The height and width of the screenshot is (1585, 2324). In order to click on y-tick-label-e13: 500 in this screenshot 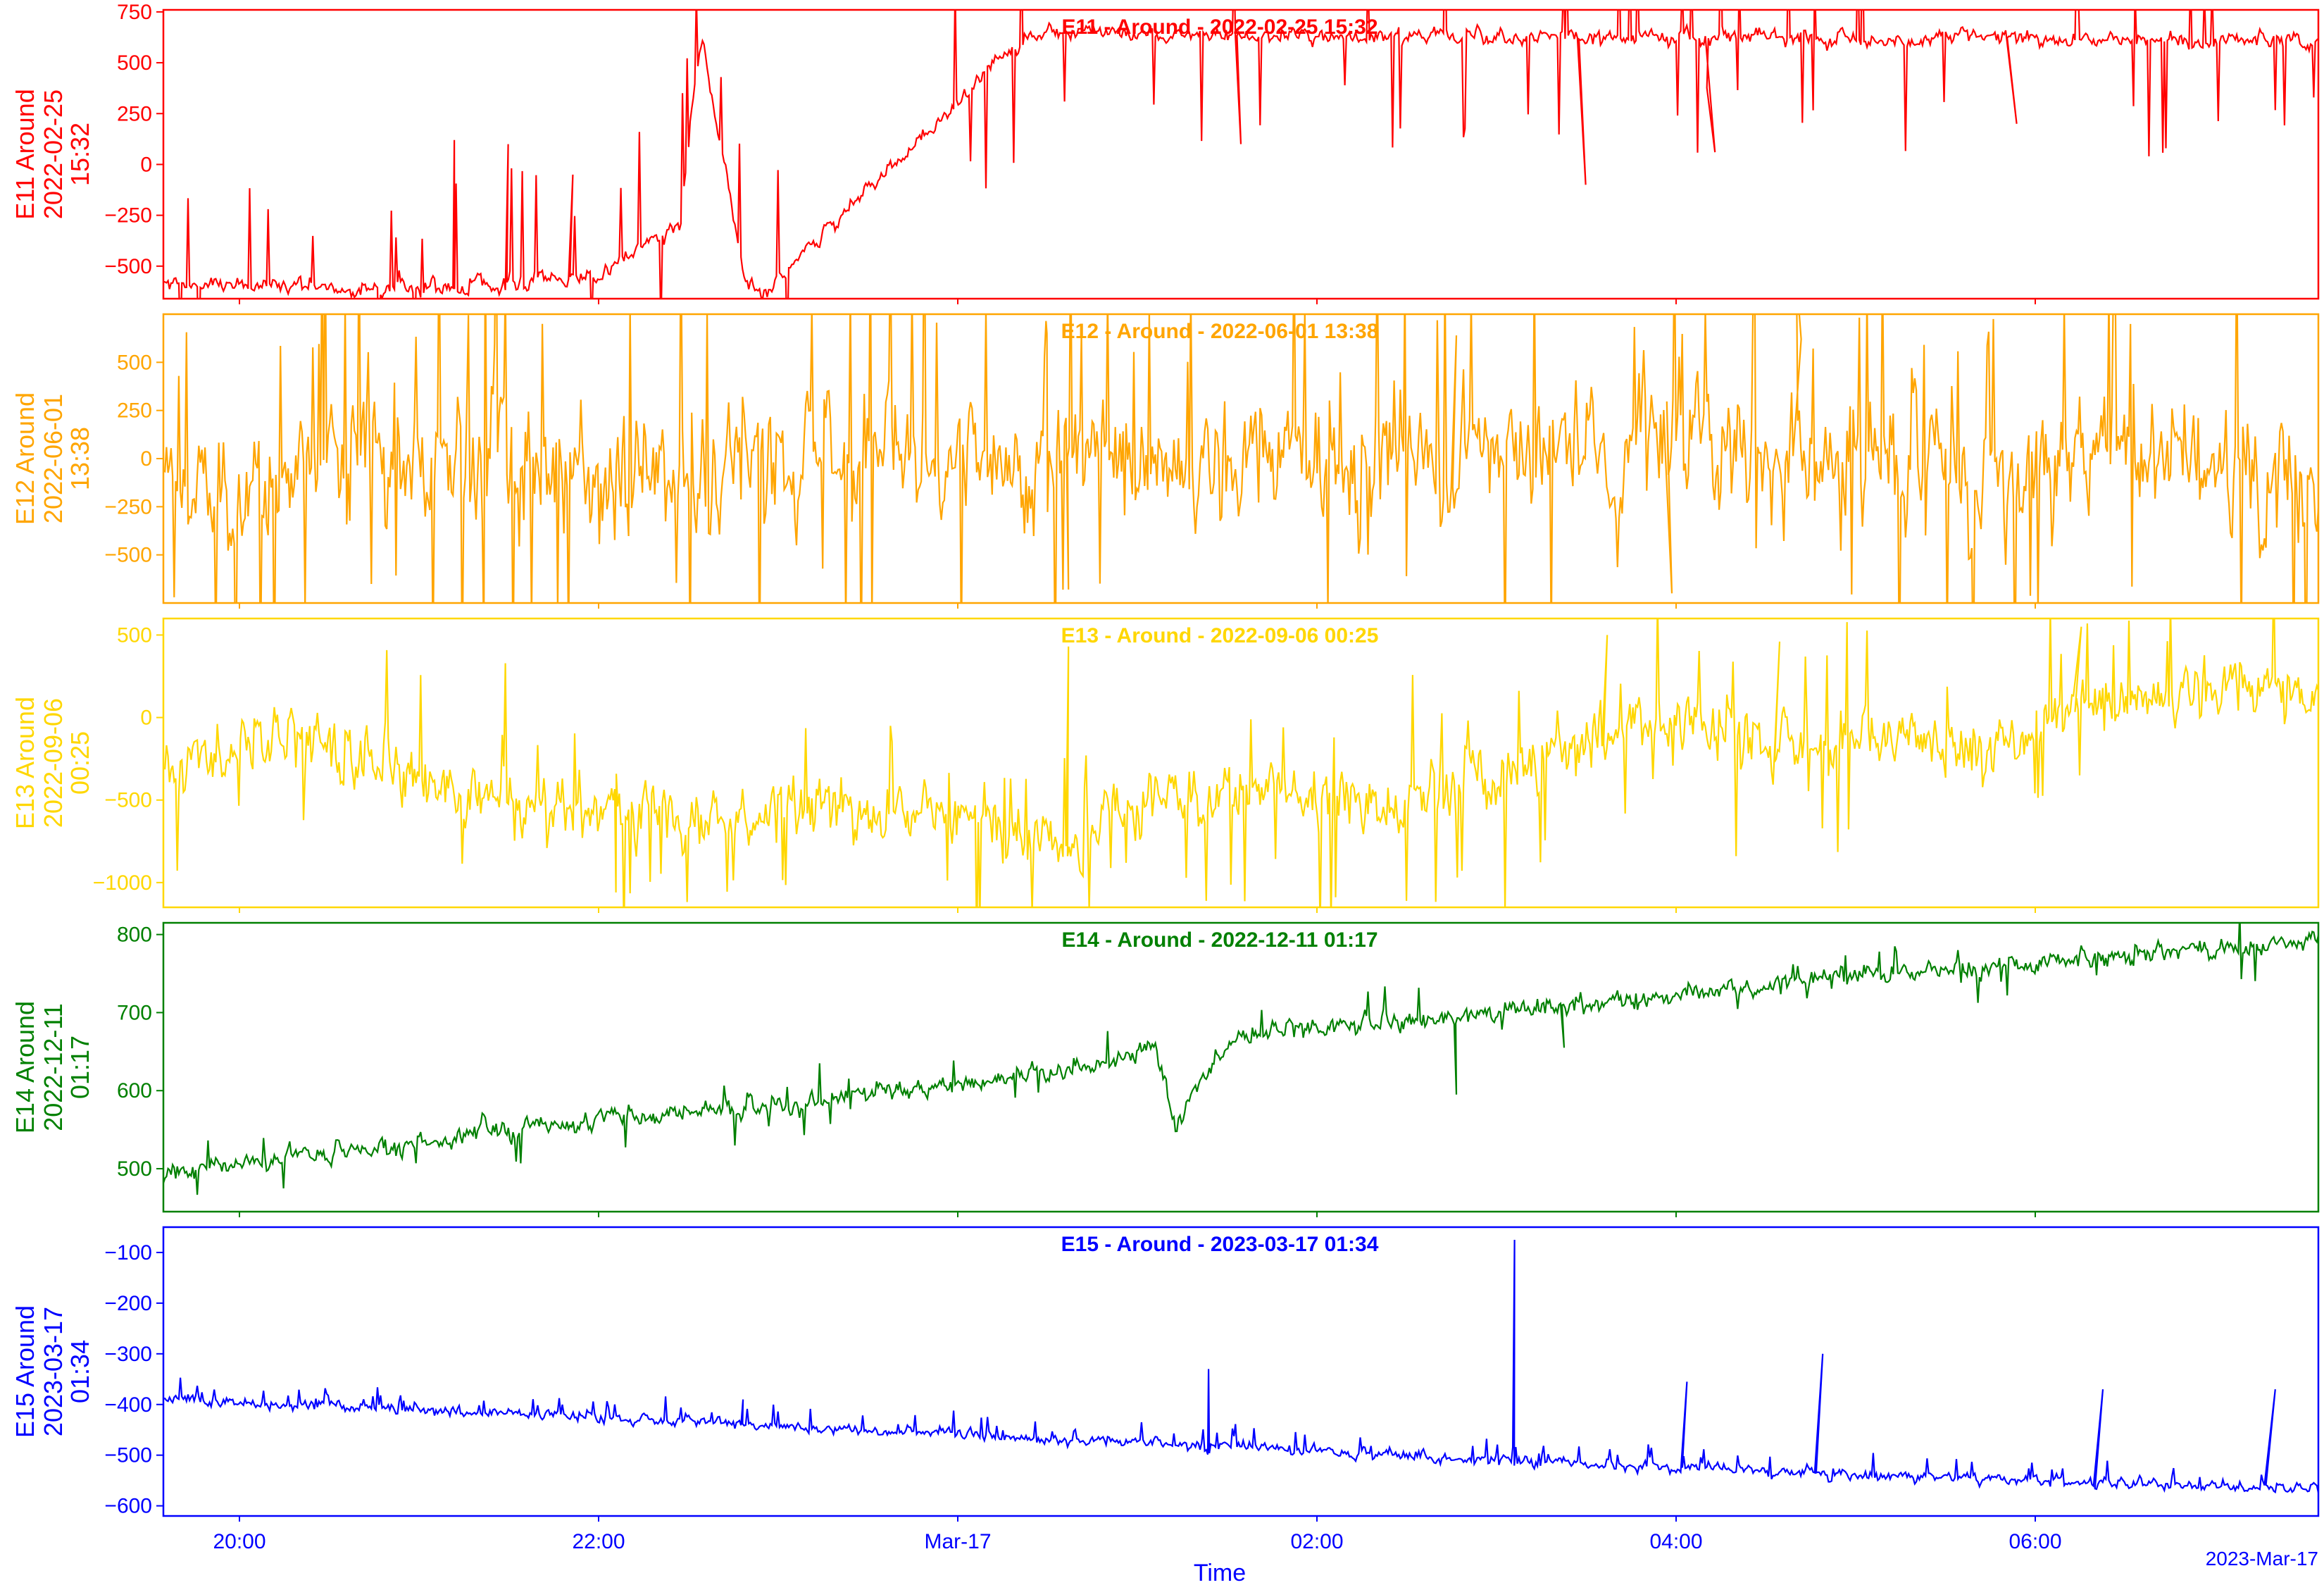, I will do `click(134, 635)`.